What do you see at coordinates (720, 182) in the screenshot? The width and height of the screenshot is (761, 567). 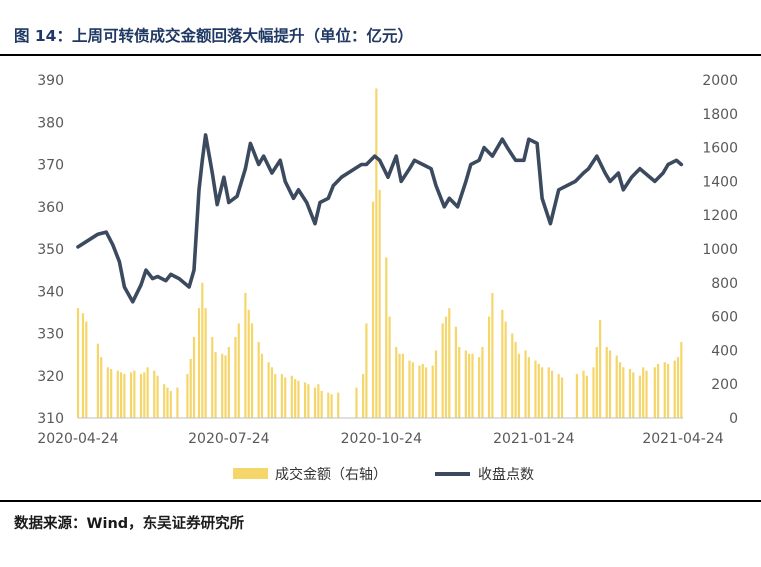 I see `y-right-tick-label: 1400` at bounding box center [720, 182].